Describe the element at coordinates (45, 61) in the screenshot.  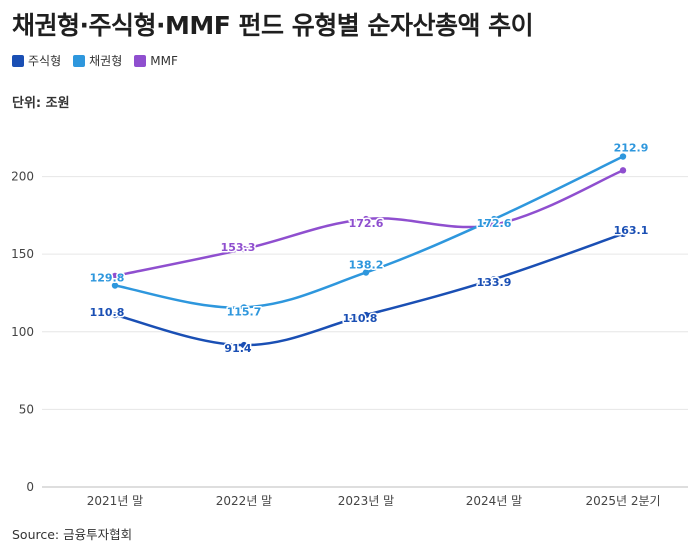
I see `legend-label-stock: 주식형` at that location.